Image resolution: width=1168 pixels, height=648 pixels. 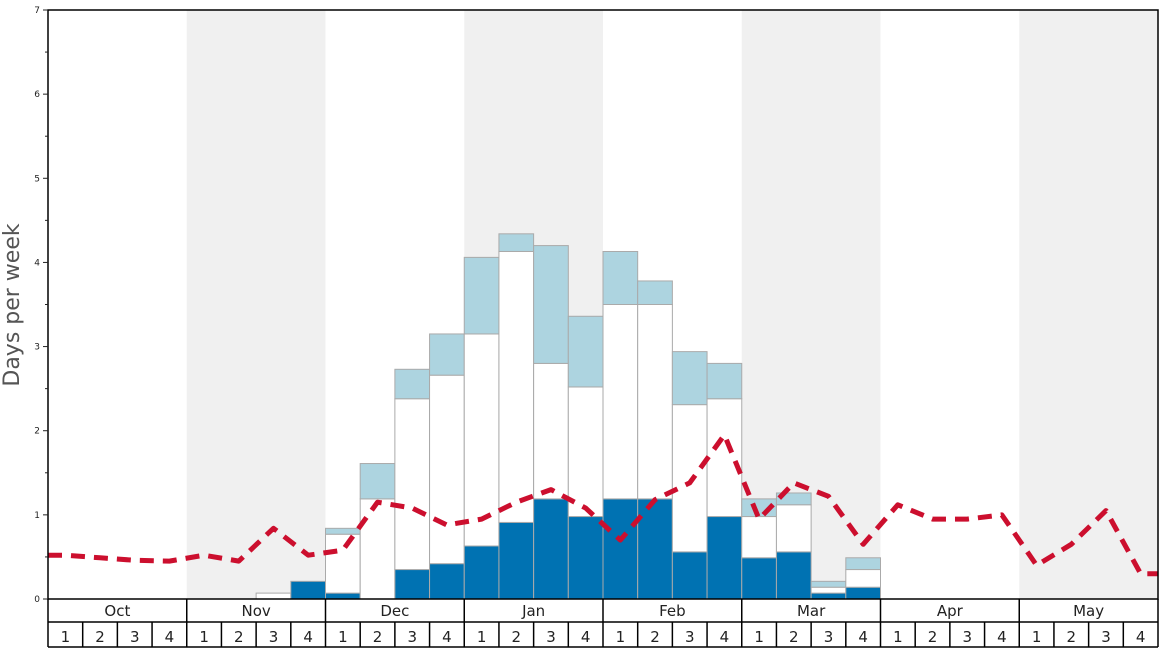 What do you see at coordinates (533, 611) in the screenshot?
I see `month-label-jan: Jan` at bounding box center [533, 611].